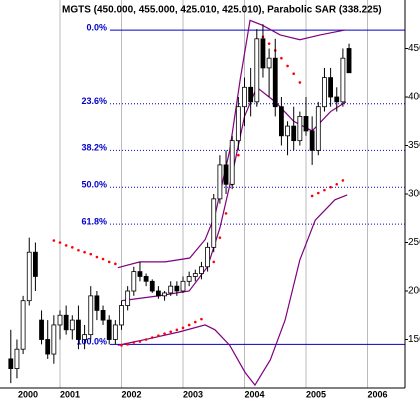 This screenshot has width=420, height=400. What do you see at coordinates (377, 394) in the screenshot?
I see `x-tick-label: 2006` at bounding box center [377, 394].